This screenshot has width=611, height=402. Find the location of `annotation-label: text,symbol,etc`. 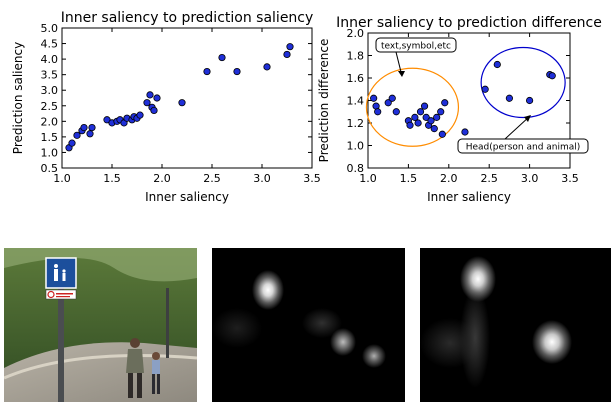

annotation-label: text,symbol,etc is located at coordinates (416, 47).